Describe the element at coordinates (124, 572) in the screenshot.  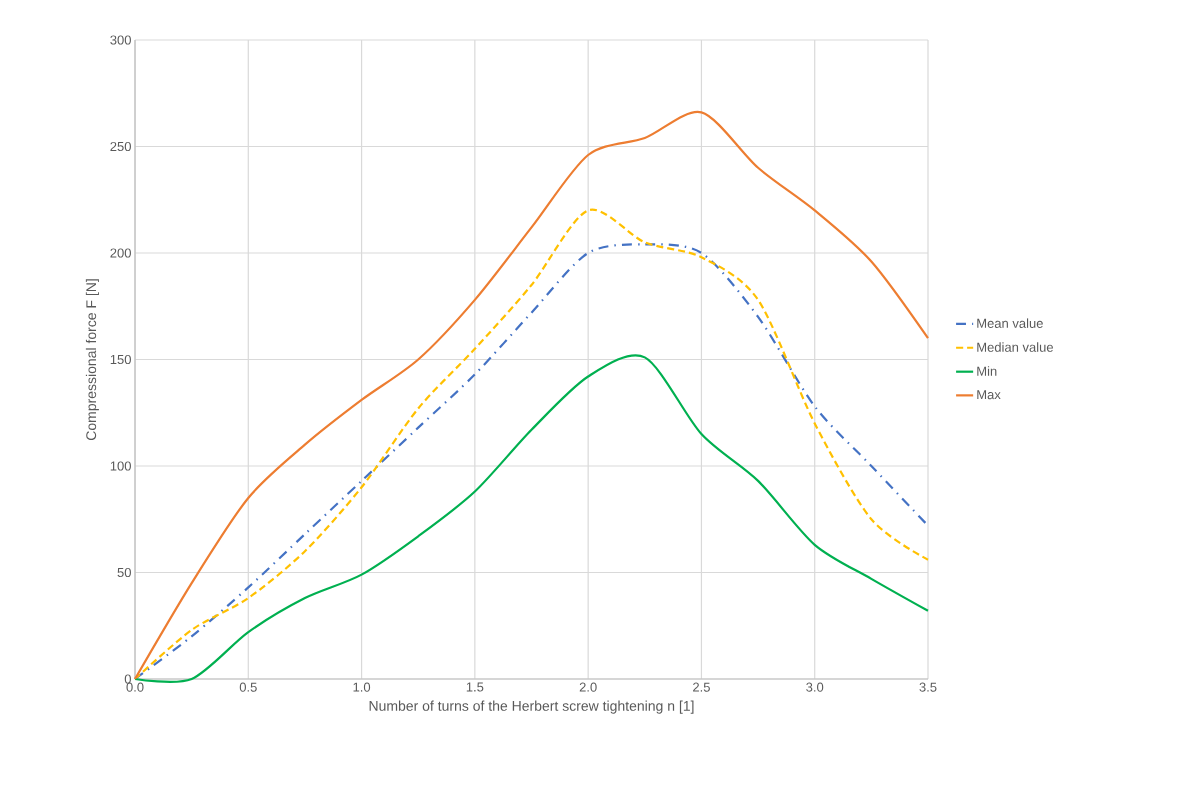
I see `y-tick-label: 50` at that location.